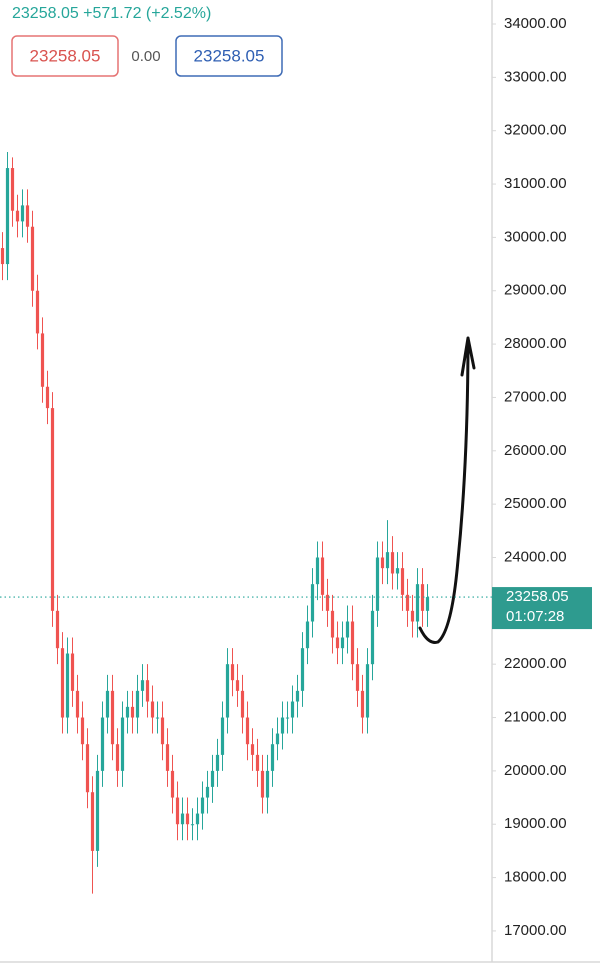 The width and height of the screenshot is (600, 971). I want to click on ask: 23258.05, so click(229, 55).